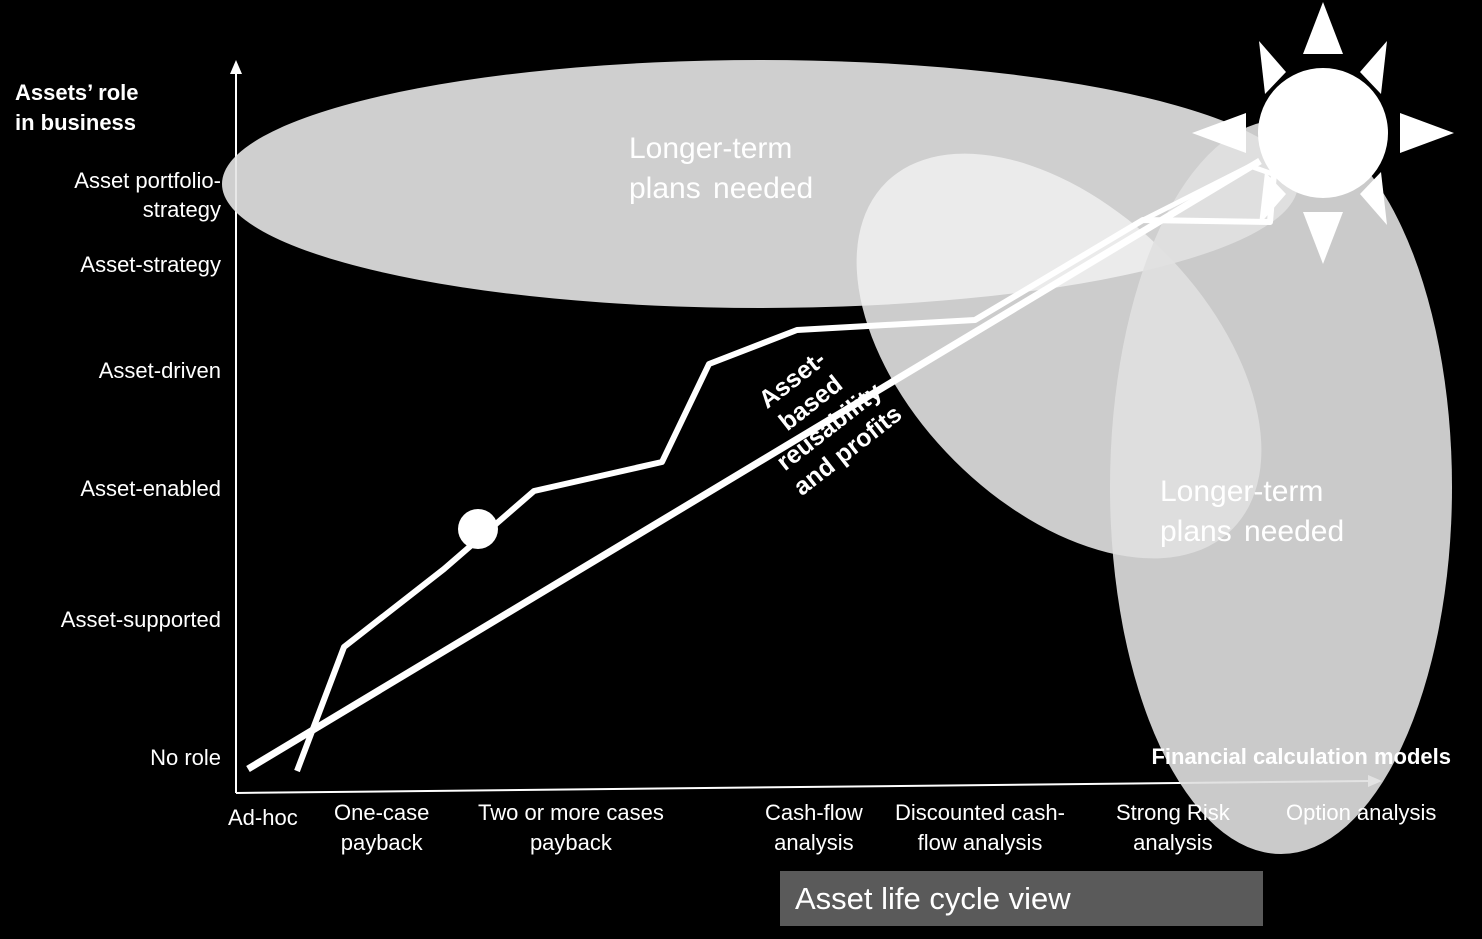 Image resolution: width=1482 pixels, height=939 pixels. What do you see at coordinates (140, 619) in the screenshot?
I see `y-level-asset-supported: Asset-supported` at bounding box center [140, 619].